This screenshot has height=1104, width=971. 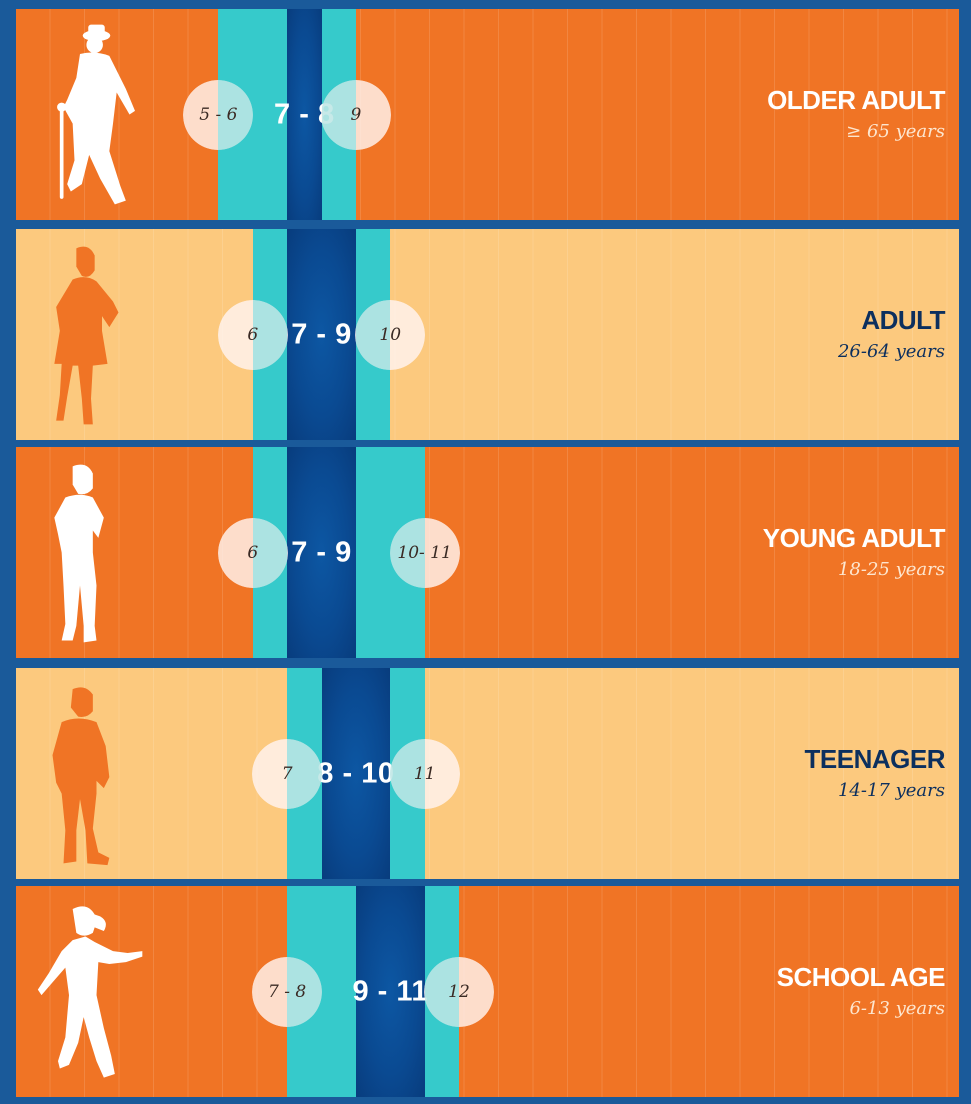 What do you see at coordinates (891, 351) in the screenshot?
I see `age-group-range: 26-64 years` at bounding box center [891, 351].